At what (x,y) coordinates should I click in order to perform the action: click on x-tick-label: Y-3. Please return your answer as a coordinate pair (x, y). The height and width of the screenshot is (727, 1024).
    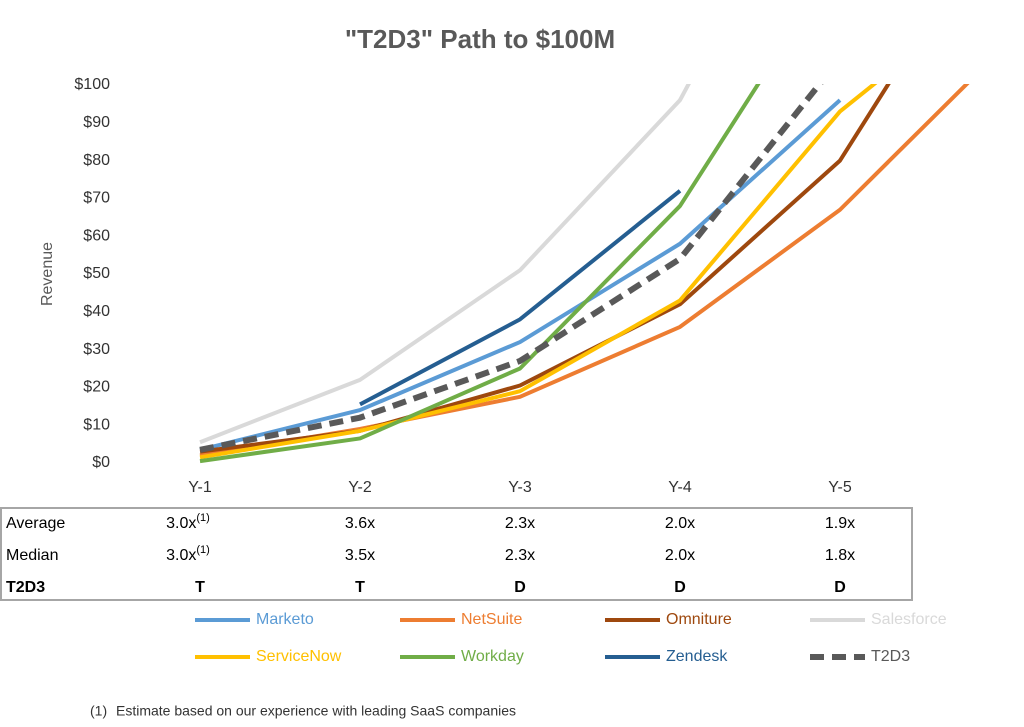
    Looking at the image, I should click on (520, 487).